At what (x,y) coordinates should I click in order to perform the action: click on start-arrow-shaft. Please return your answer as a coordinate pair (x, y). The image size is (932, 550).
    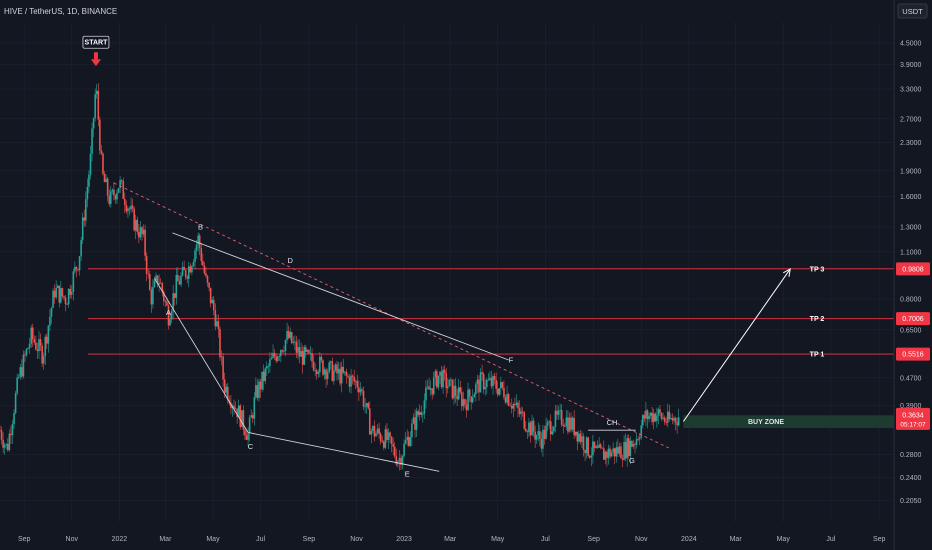
    Looking at the image, I should click on (95, 56).